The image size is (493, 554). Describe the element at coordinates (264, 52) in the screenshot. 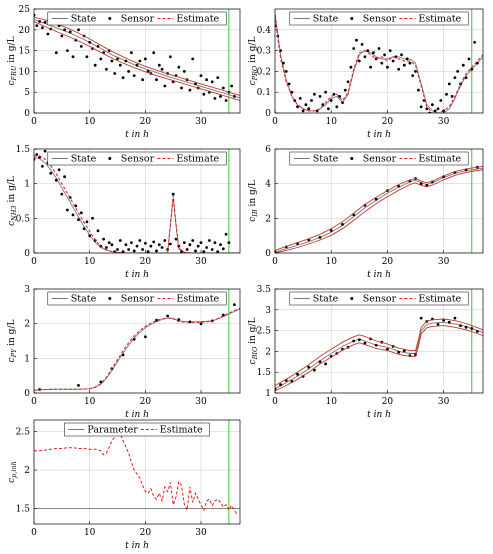

I see `y-tick-label: 0.3` at that location.